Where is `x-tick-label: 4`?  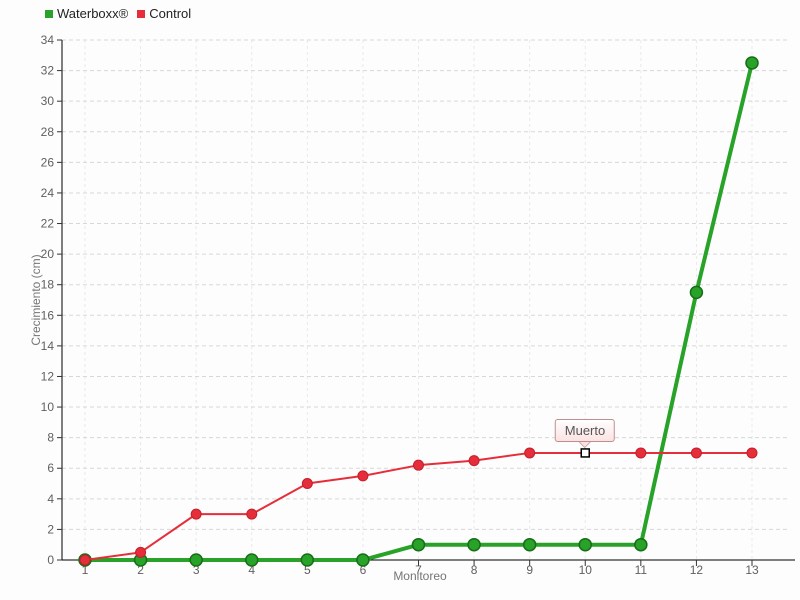
x-tick-label: 4 is located at coordinates (251, 570).